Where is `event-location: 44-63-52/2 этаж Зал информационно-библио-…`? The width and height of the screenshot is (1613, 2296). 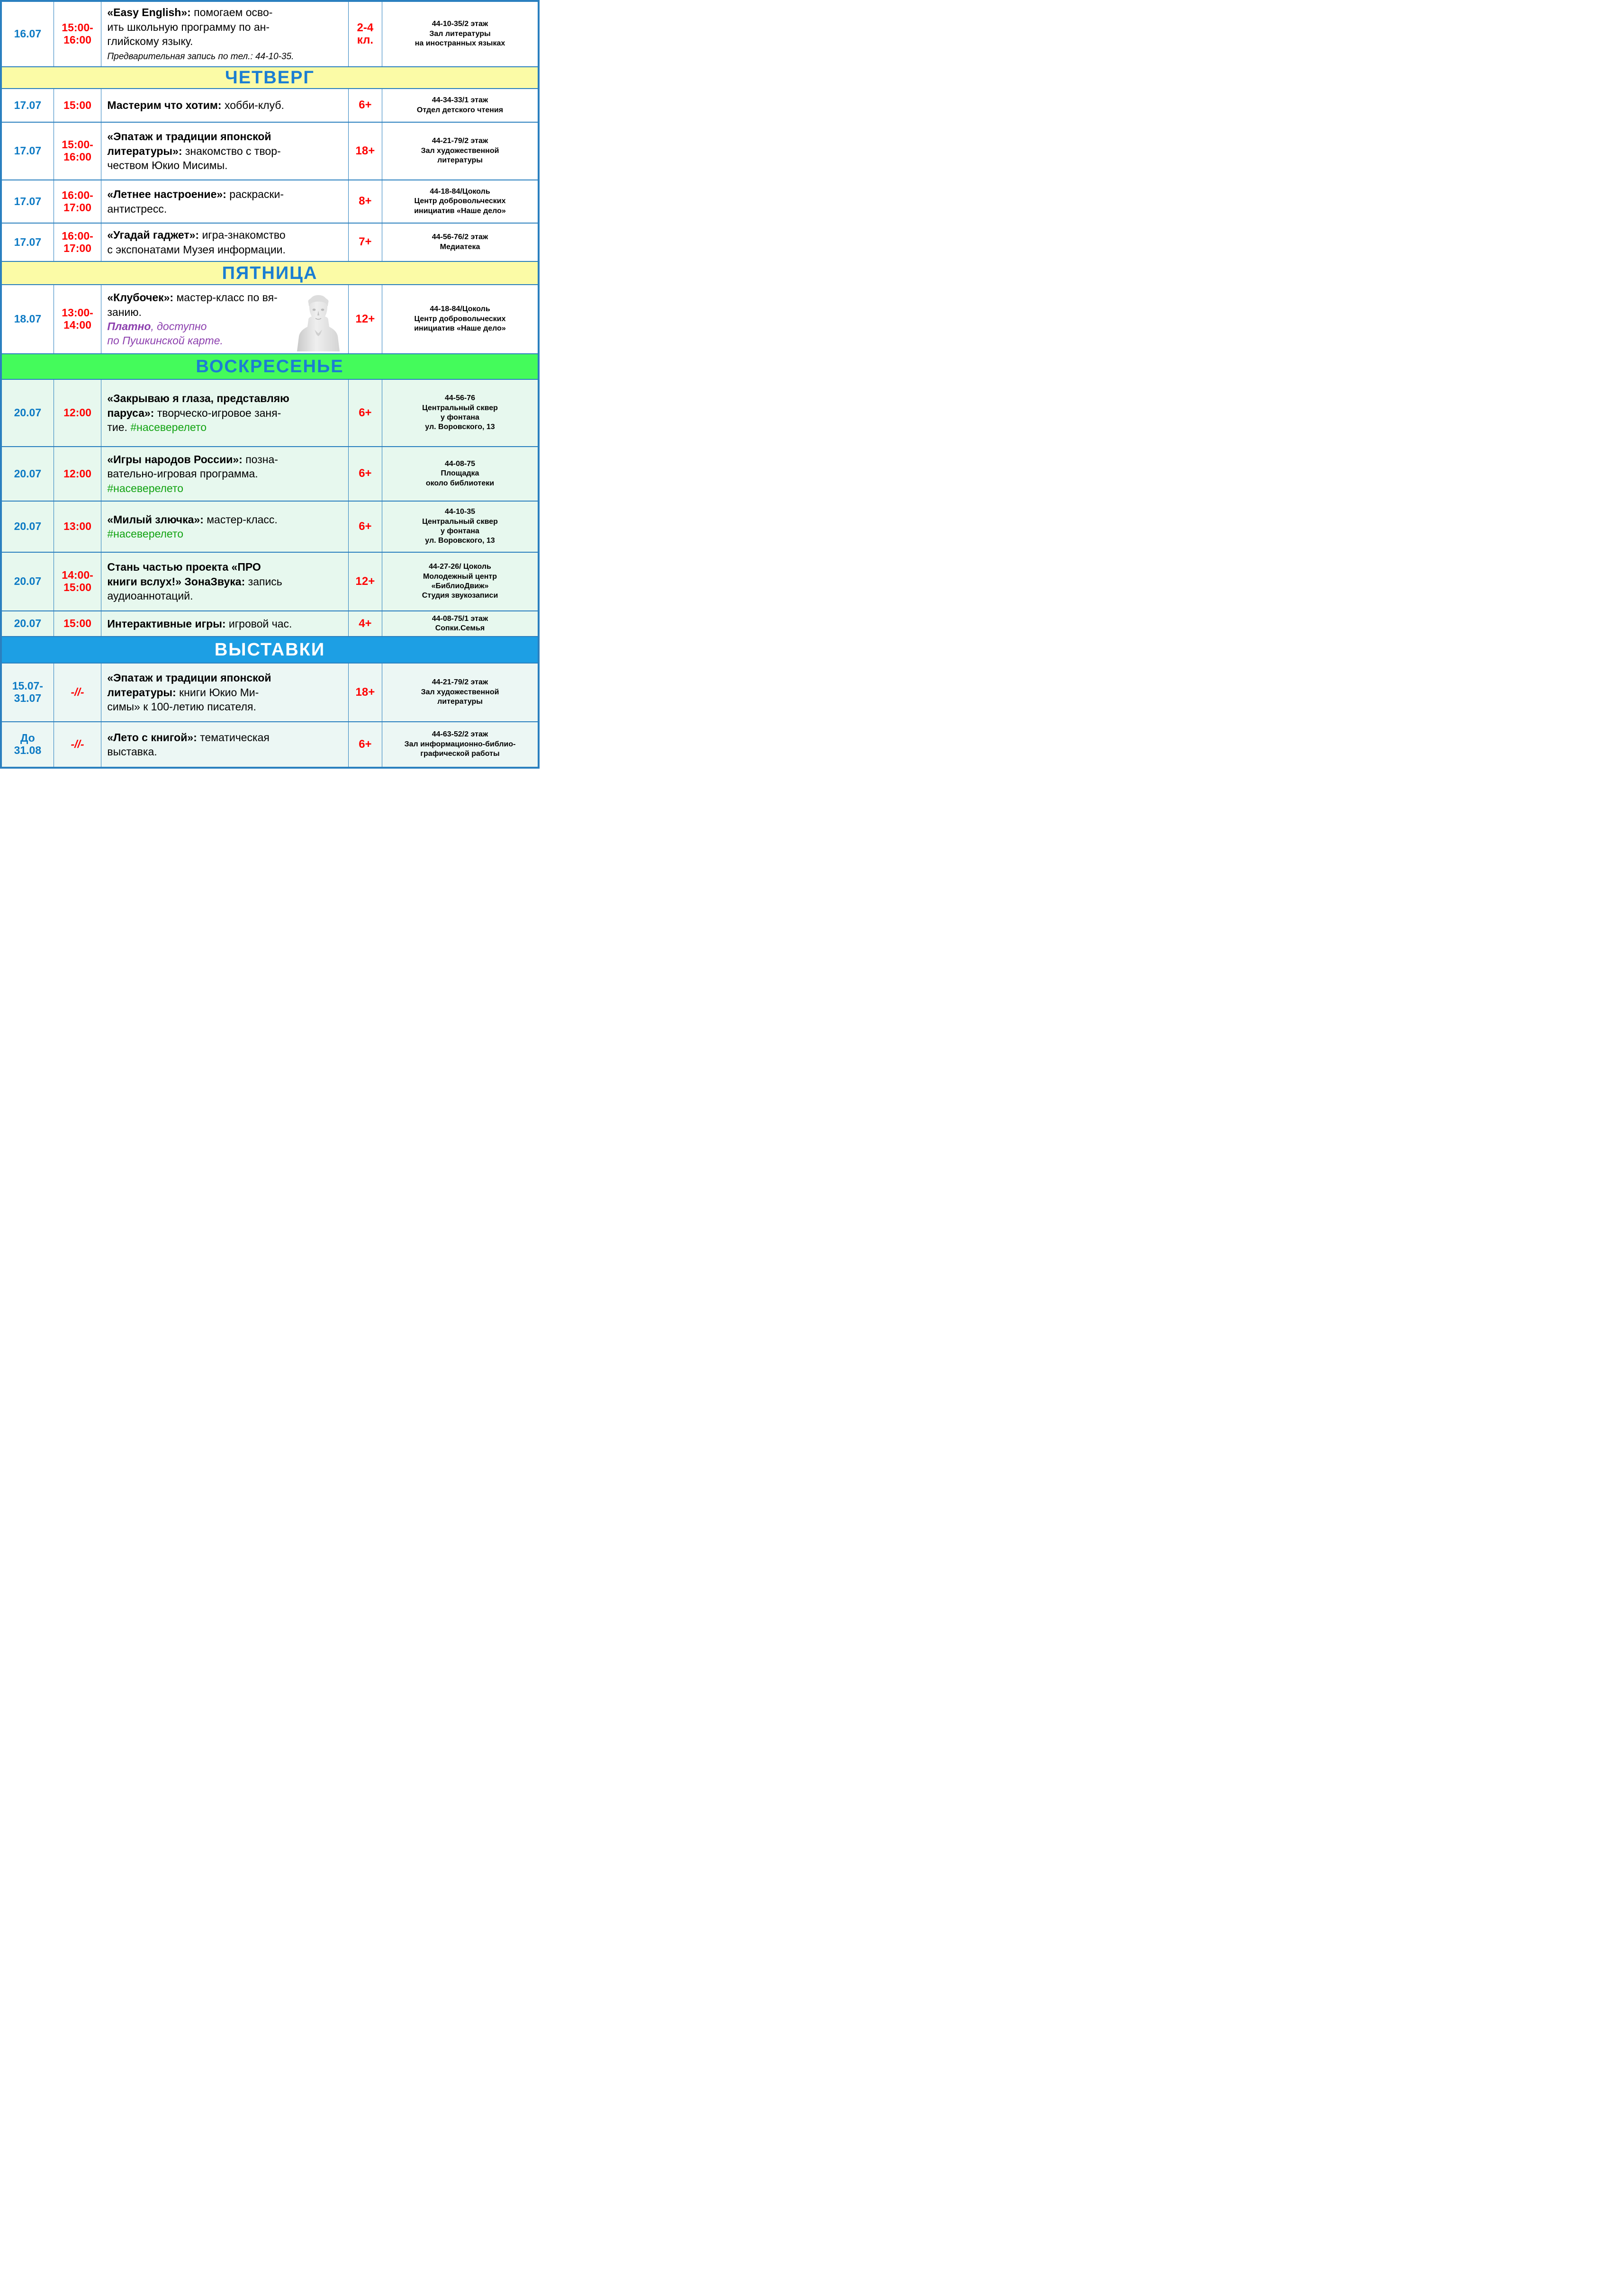 event-location: 44-63-52/2 этаж Зал информационно-библио-… is located at coordinates (460, 744).